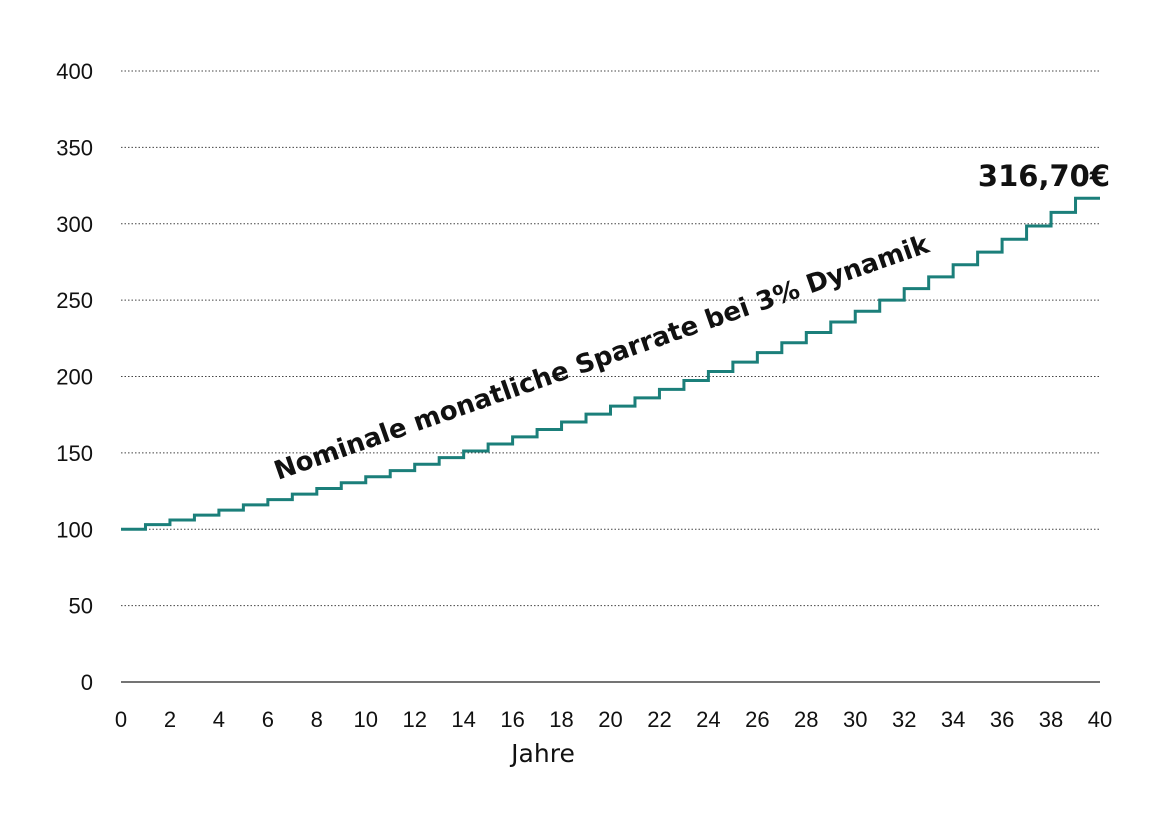  Describe the element at coordinates (953, 719) in the screenshot. I see `x-tick-label: 34` at that location.